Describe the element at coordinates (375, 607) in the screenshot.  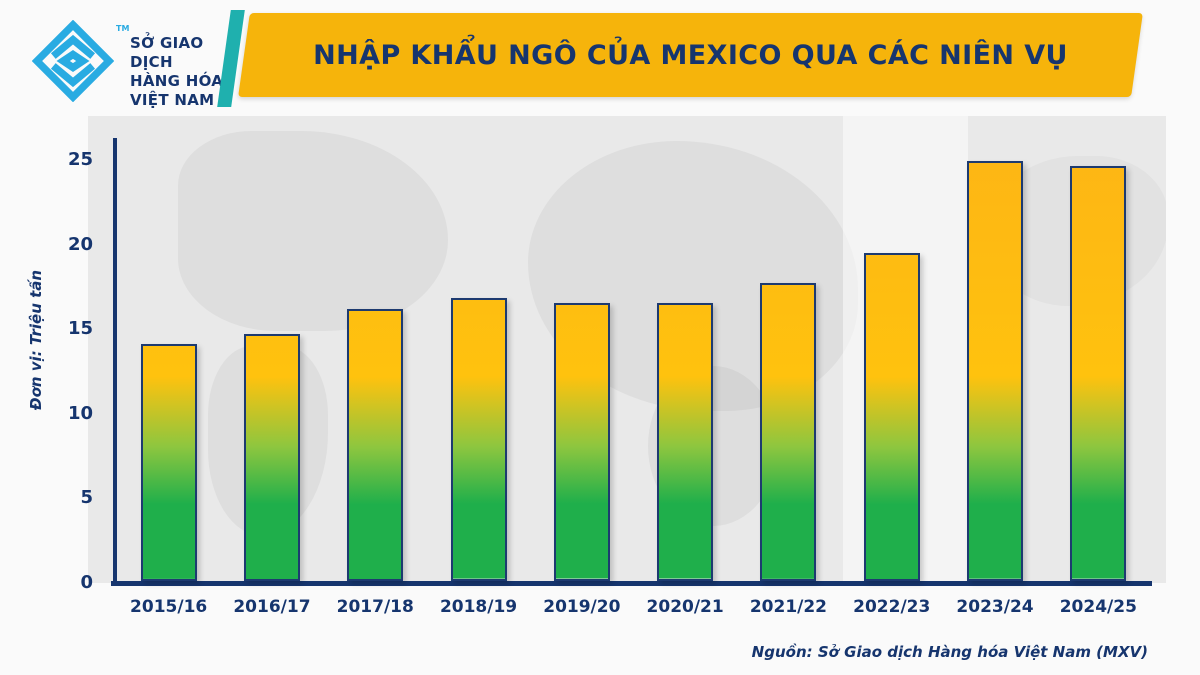
I see `x-axis-label-2017-18: 2017/18` at that location.